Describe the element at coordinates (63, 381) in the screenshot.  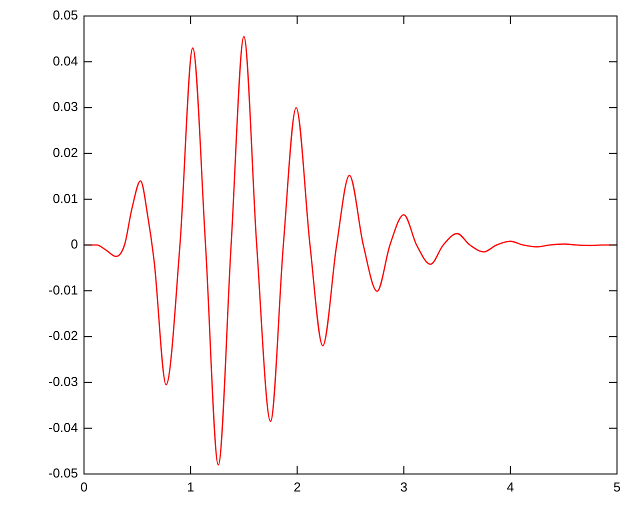
I see `y-tick-label: -0.03` at that location.